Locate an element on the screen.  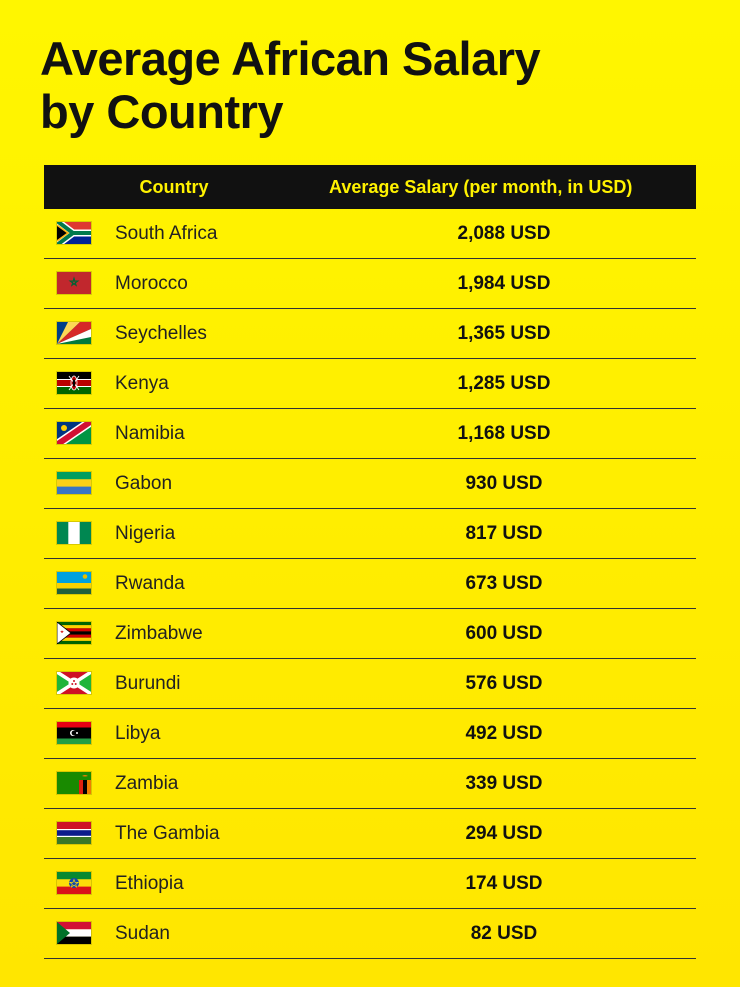
table-row: Gabon 930 USD is located at coordinates (370, 484).